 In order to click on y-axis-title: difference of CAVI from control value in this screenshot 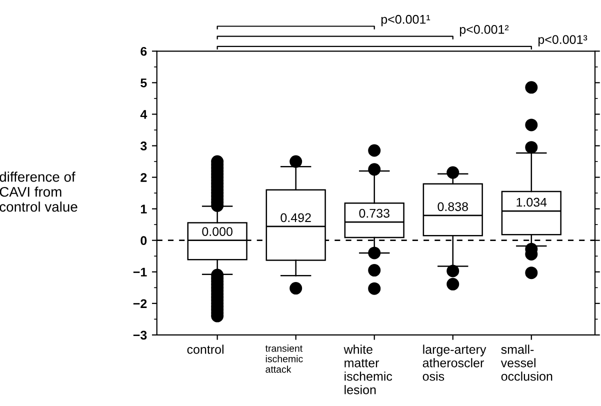, I will do `click(39, 192)`.